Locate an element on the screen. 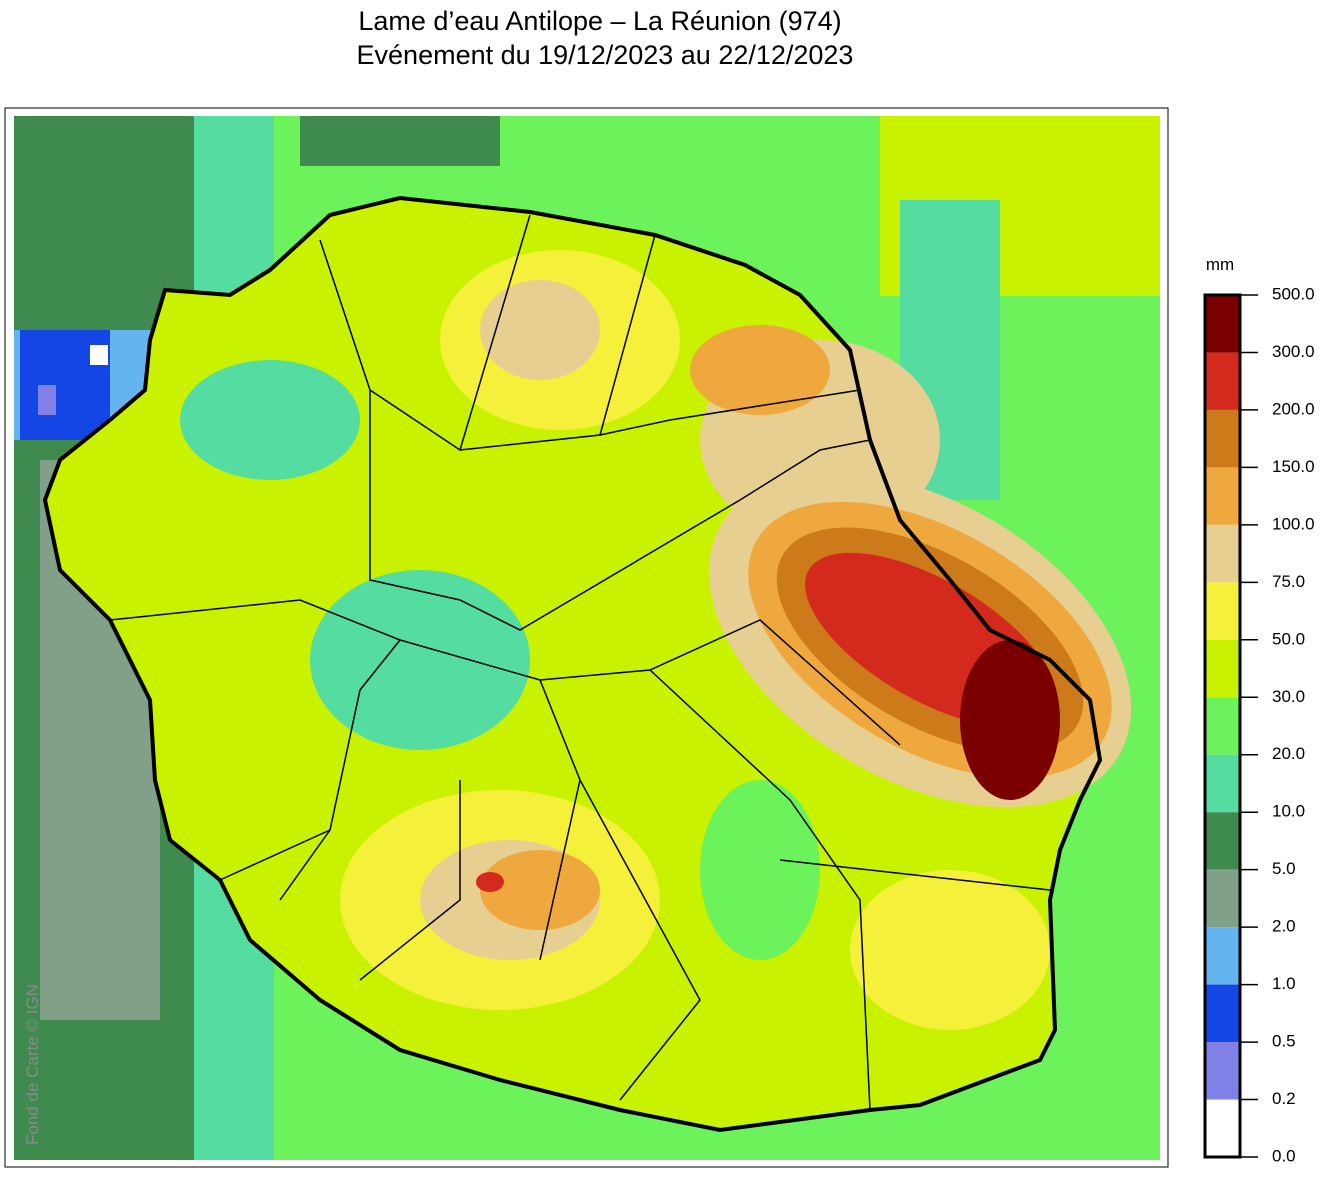  legend-label: 75.0 is located at coordinates (1288, 581).